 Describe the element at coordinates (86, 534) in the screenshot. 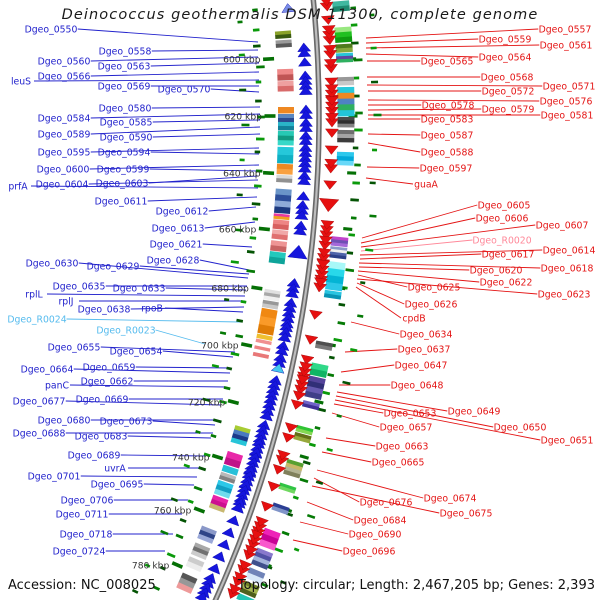

I see `gene-label: Dgeo_0718` at that location.